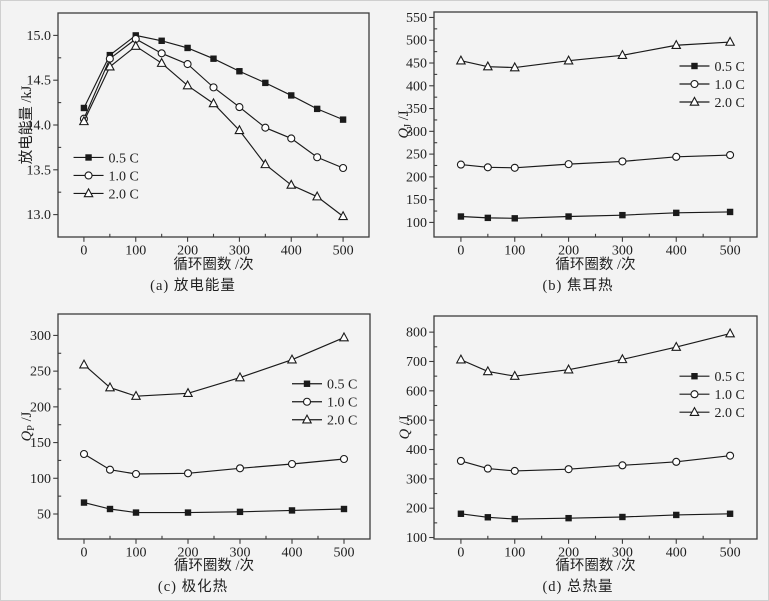  I want to click on series-2.0C, so click(214, 365).